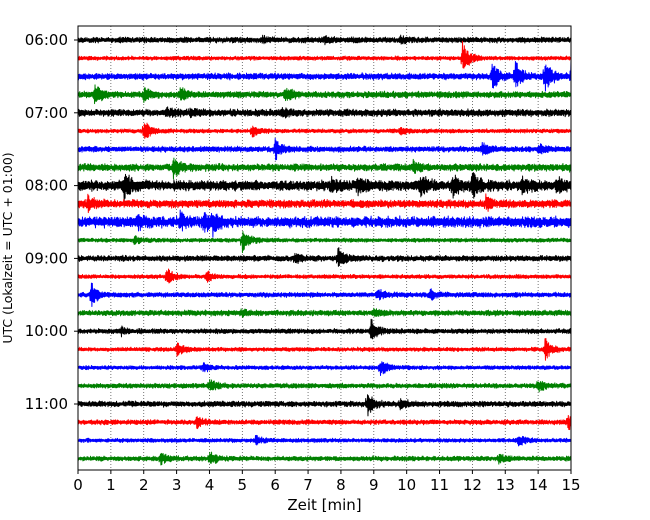  I want to click on x-tick-label: 10, so click(406, 485).